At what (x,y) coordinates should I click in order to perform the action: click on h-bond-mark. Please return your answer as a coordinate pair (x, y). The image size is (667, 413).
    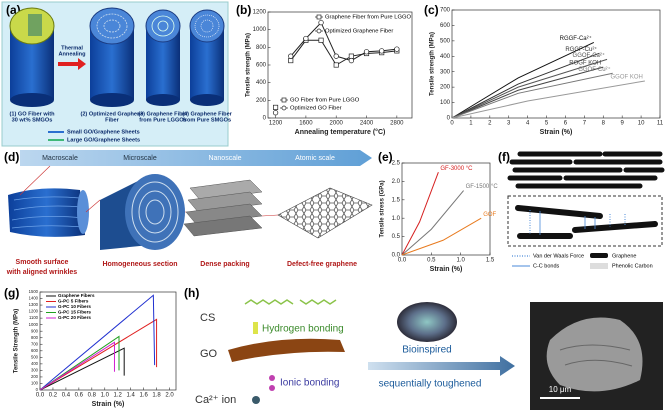
    Looking at the image, I should click on (255, 328).